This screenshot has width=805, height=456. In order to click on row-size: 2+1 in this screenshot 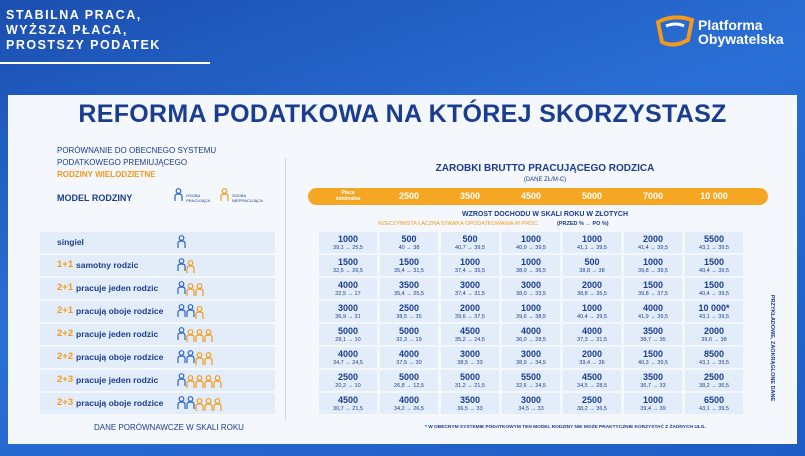, I will do `click(65, 287)`.